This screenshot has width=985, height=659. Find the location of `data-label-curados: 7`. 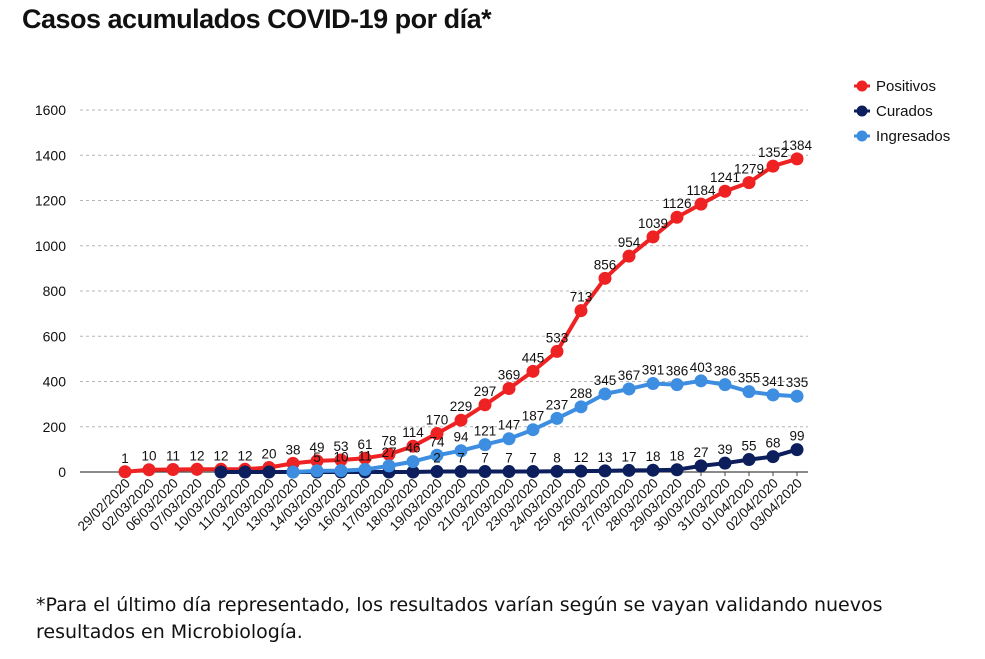

data-label-curados: 7 is located at coordinates (461, 458).